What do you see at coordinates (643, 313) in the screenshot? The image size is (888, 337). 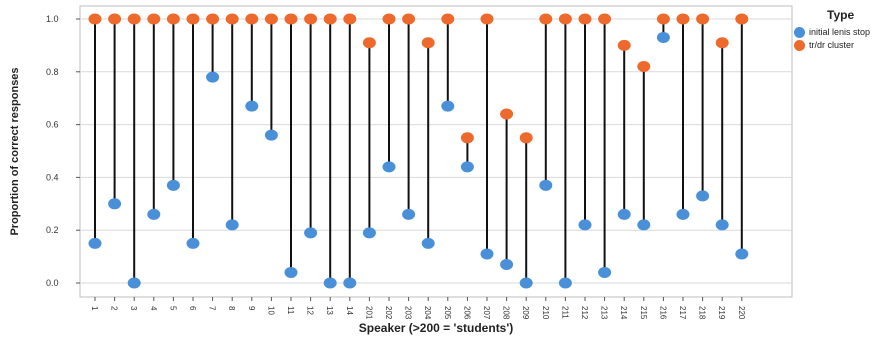 I see `x-tick-label: 215` at bounding box center [643, 313].